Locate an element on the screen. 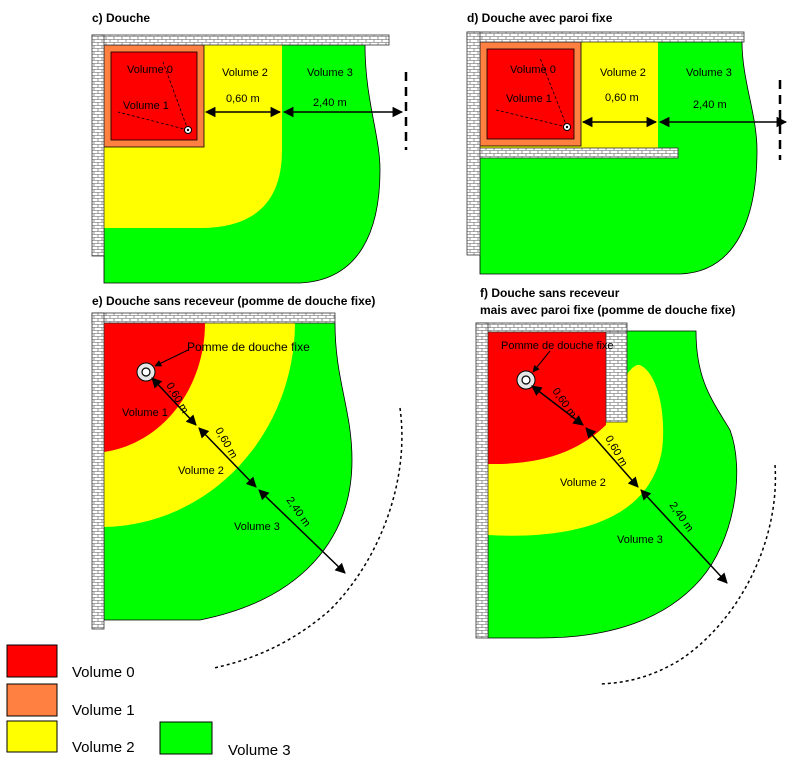  panel-f-arrow-060-b is located at coordinates (612, 457).